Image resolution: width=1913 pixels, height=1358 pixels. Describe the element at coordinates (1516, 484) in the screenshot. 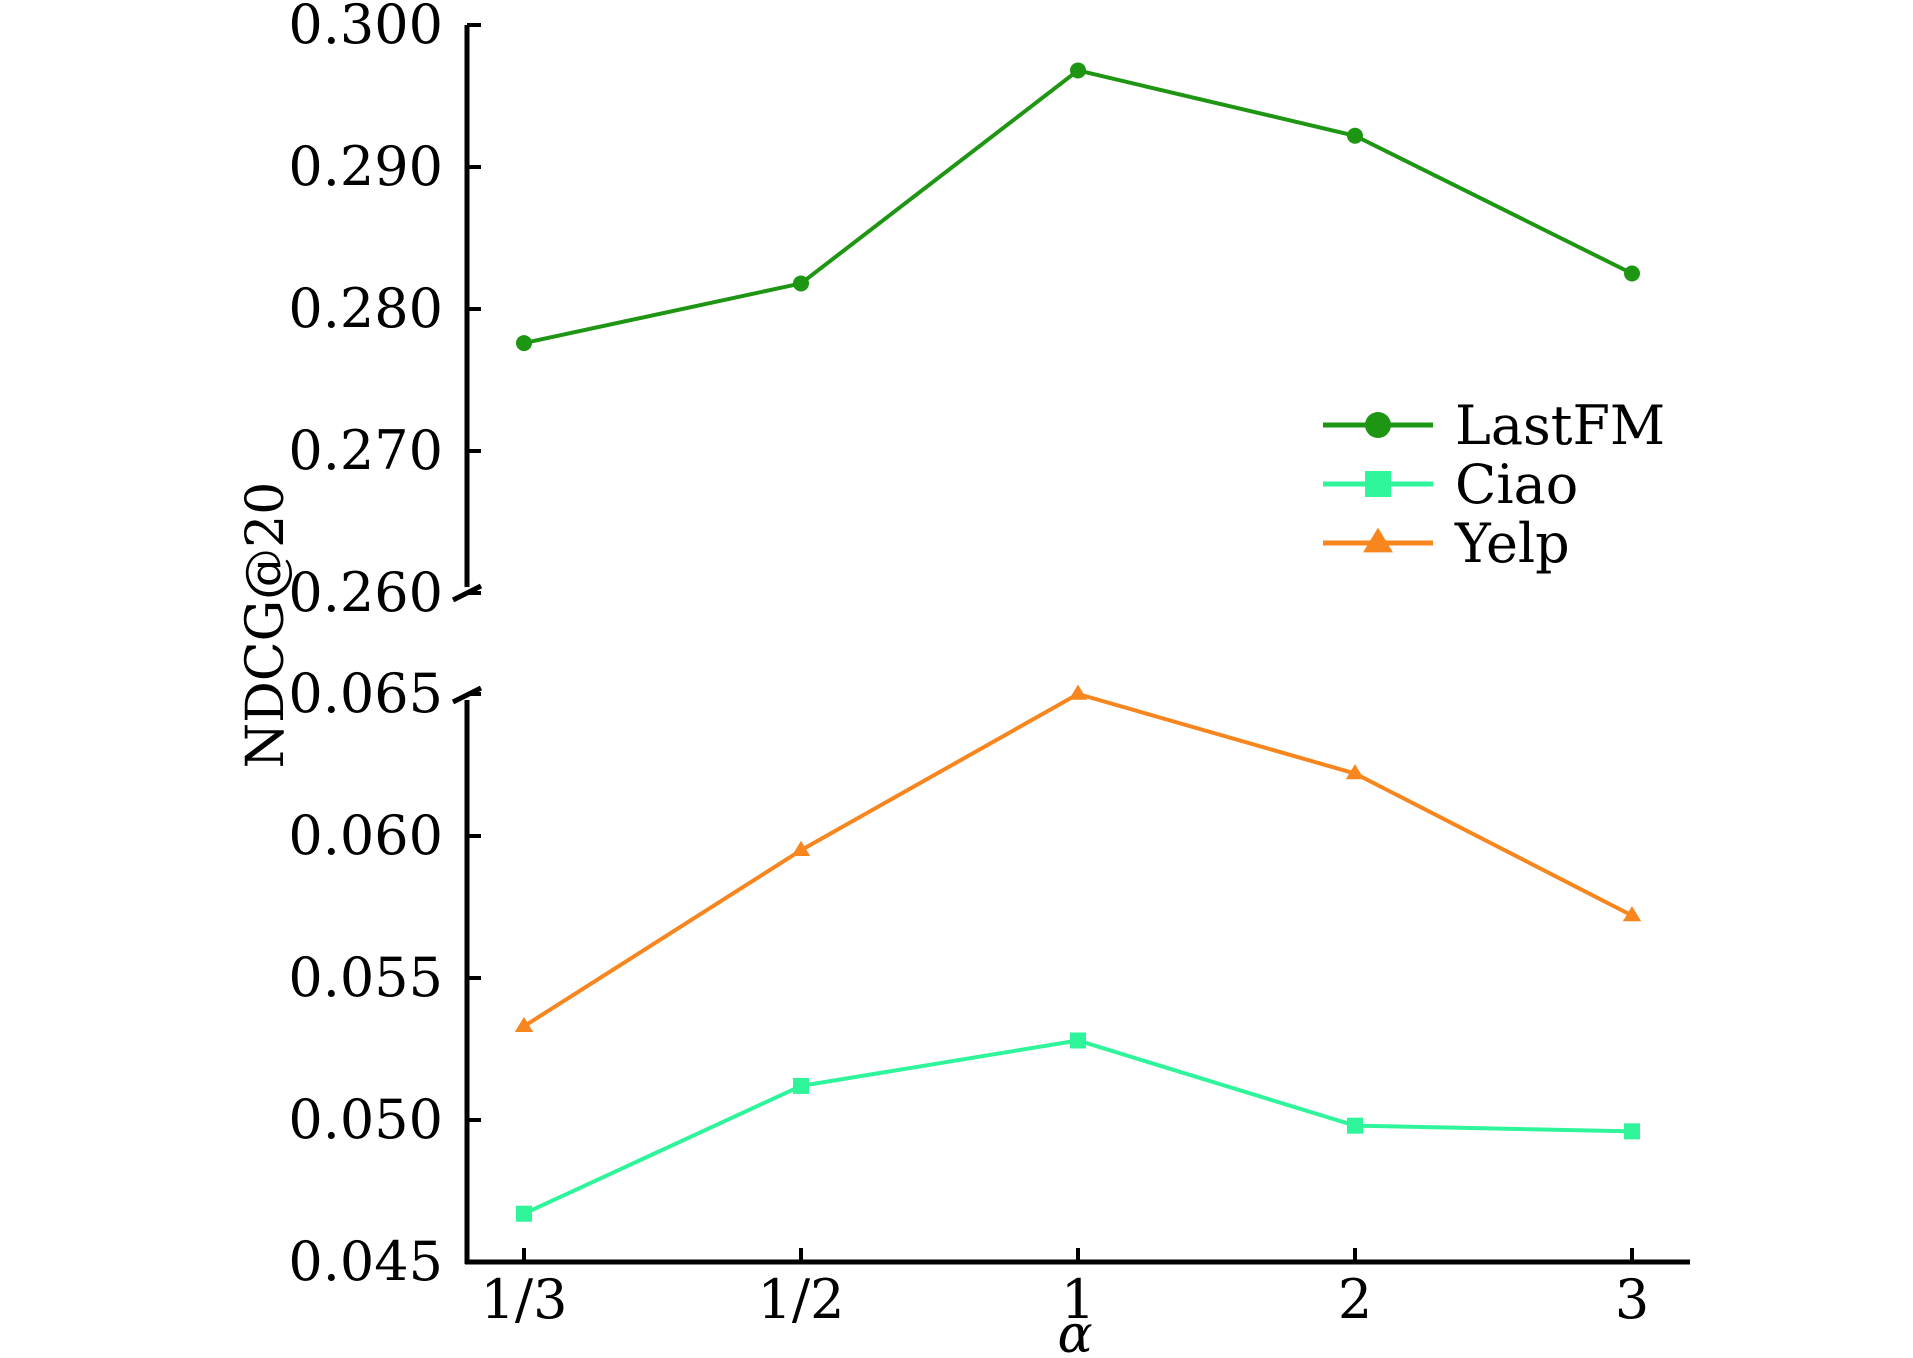

I see `legend-label: Ciao` at that location.